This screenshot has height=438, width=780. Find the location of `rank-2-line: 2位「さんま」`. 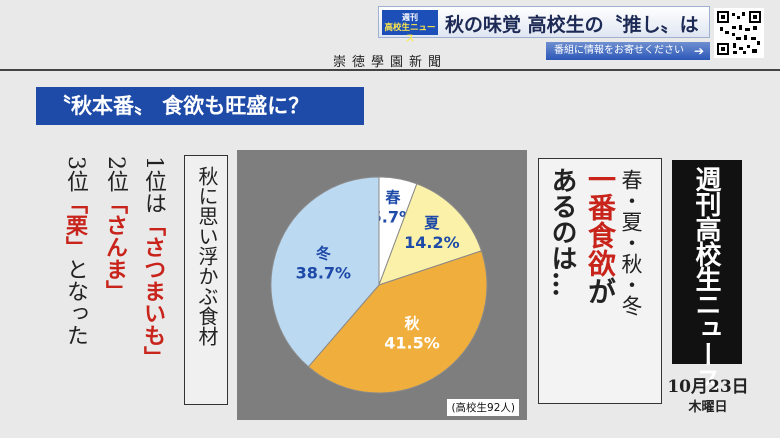

rank-2-line: 2位「さんま」 is located at coordinates (115, 229).